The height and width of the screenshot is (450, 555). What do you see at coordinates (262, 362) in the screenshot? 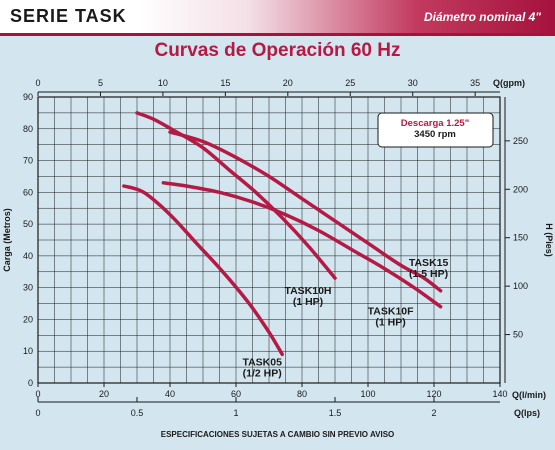
I see `series-label-line: TASK05` at bounding box center [262, 362].